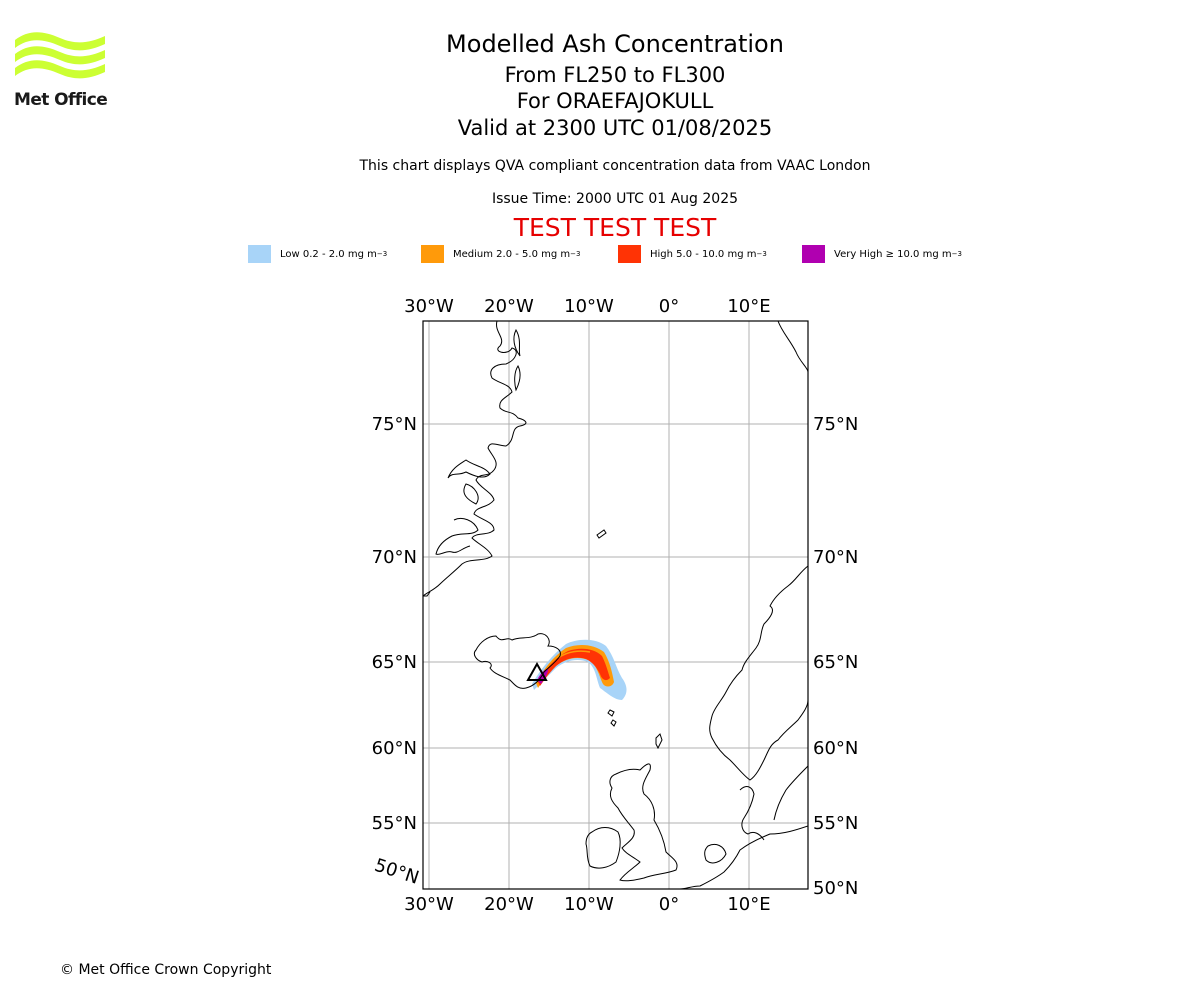  What do you see at coordinates (394, 748) in the screenshot?
I see `lat-tick-left: 60°N` at bounding box center [394, 748].